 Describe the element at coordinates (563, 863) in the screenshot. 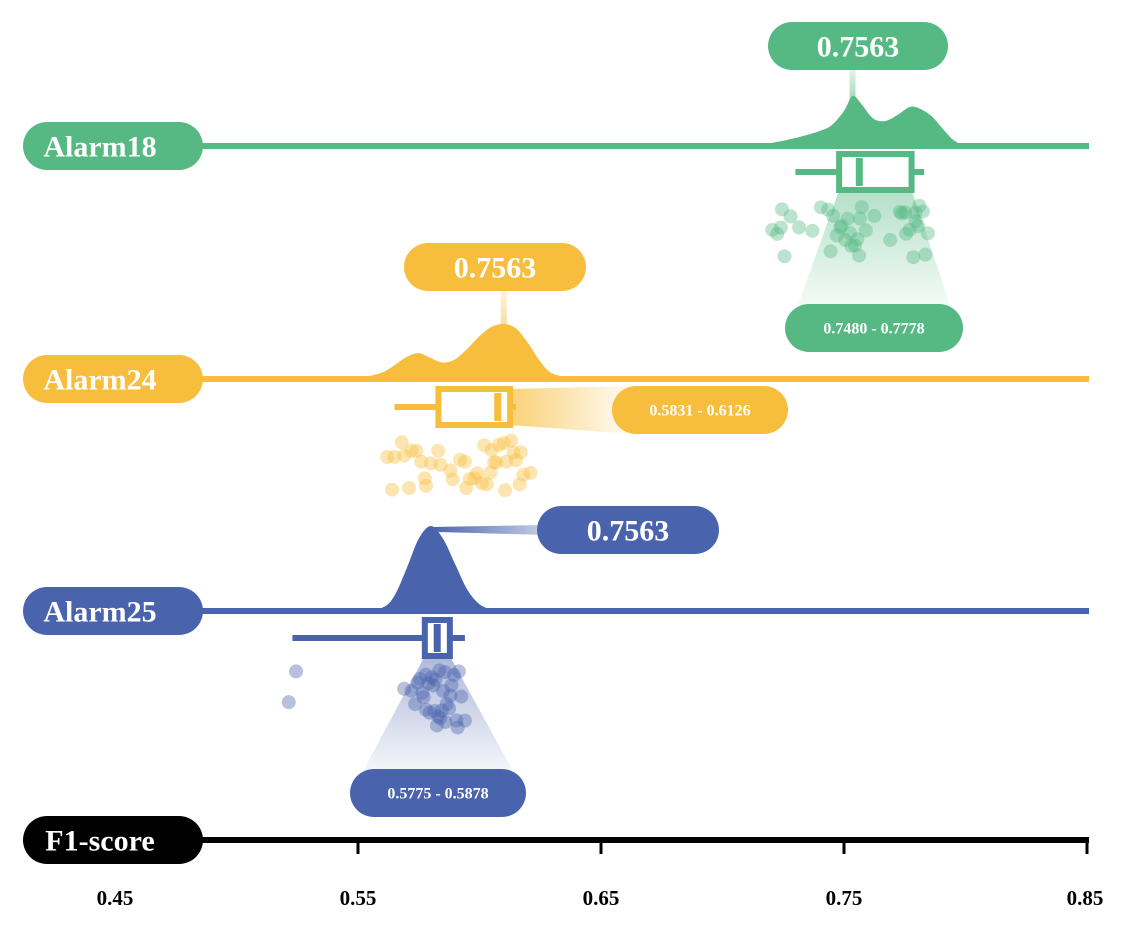

I see `x-axis: 0.45 0.55 0.65 0.75 0.85 F1-score` at that location.